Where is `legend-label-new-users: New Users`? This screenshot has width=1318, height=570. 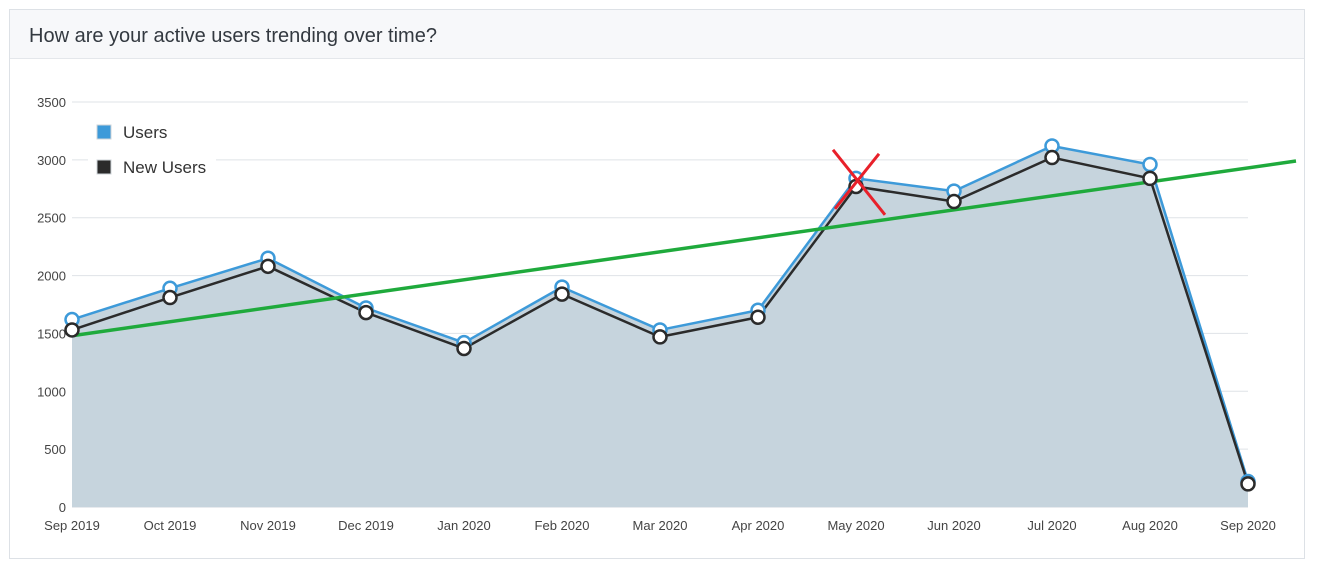 legend-label-new-users: New Users is located at coordinates (164, 167).